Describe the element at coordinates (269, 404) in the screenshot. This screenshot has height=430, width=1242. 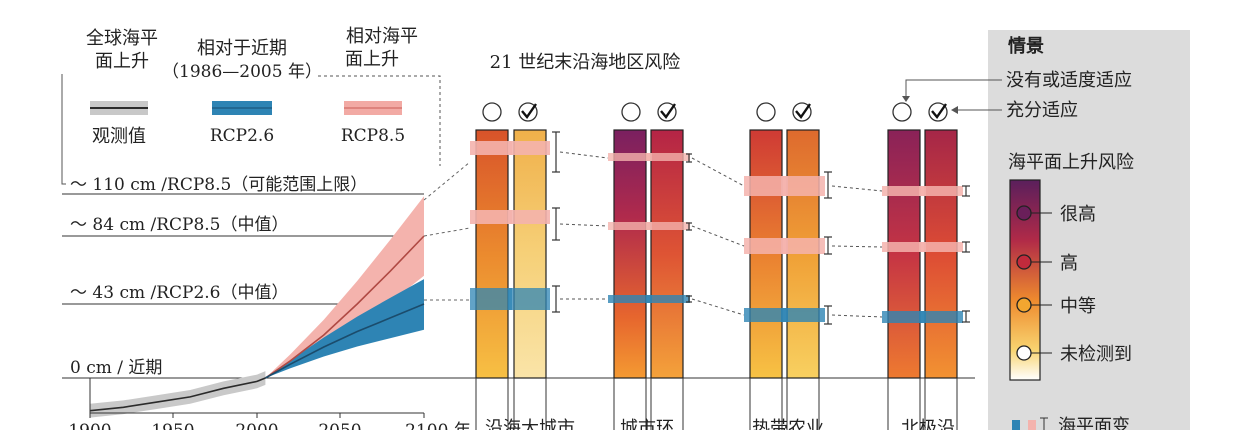
I see `x-axis: 1900 1950 2000 2050 2100 年` at that location.